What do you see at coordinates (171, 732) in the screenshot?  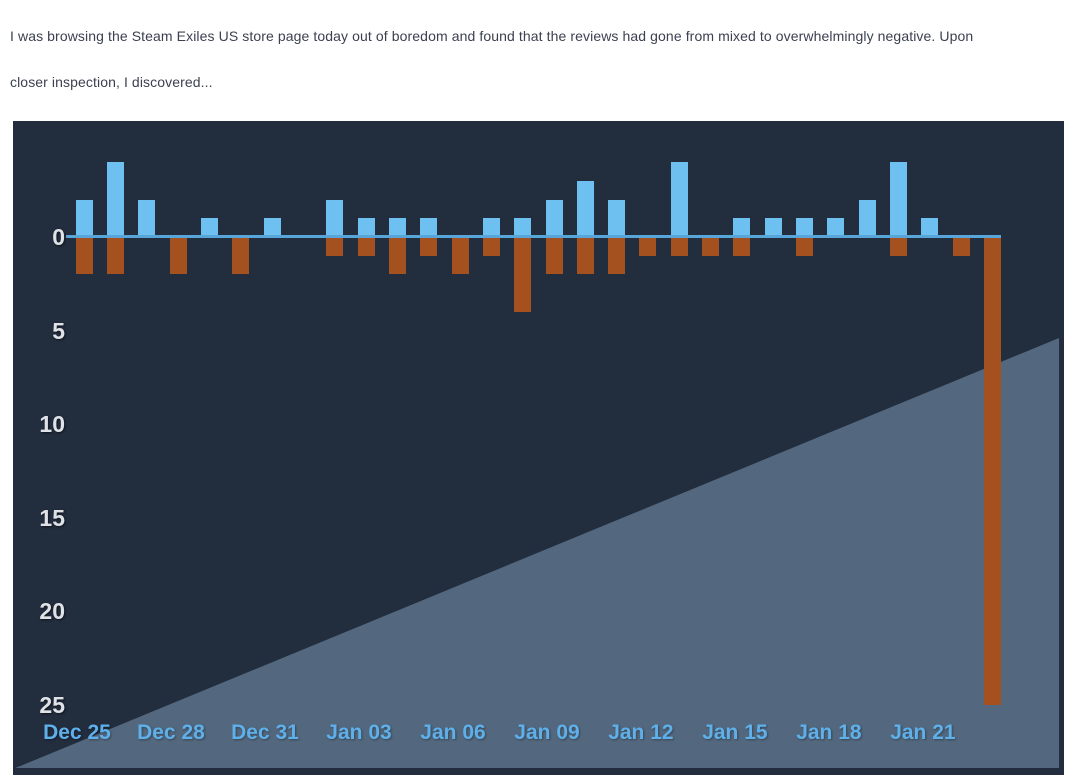 I see `x-tick-label: Dec 28` at bounding box center [171, 732].